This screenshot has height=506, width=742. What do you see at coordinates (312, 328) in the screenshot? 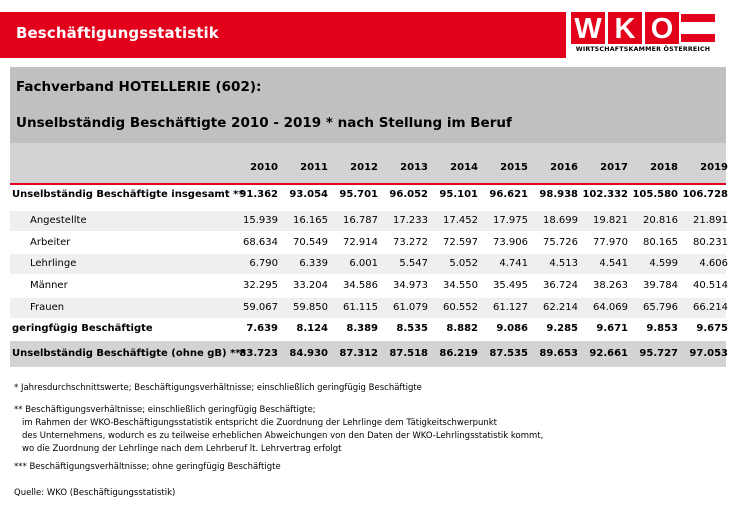
I see `table-cell: 8.124` at bounding box center [312, 328].